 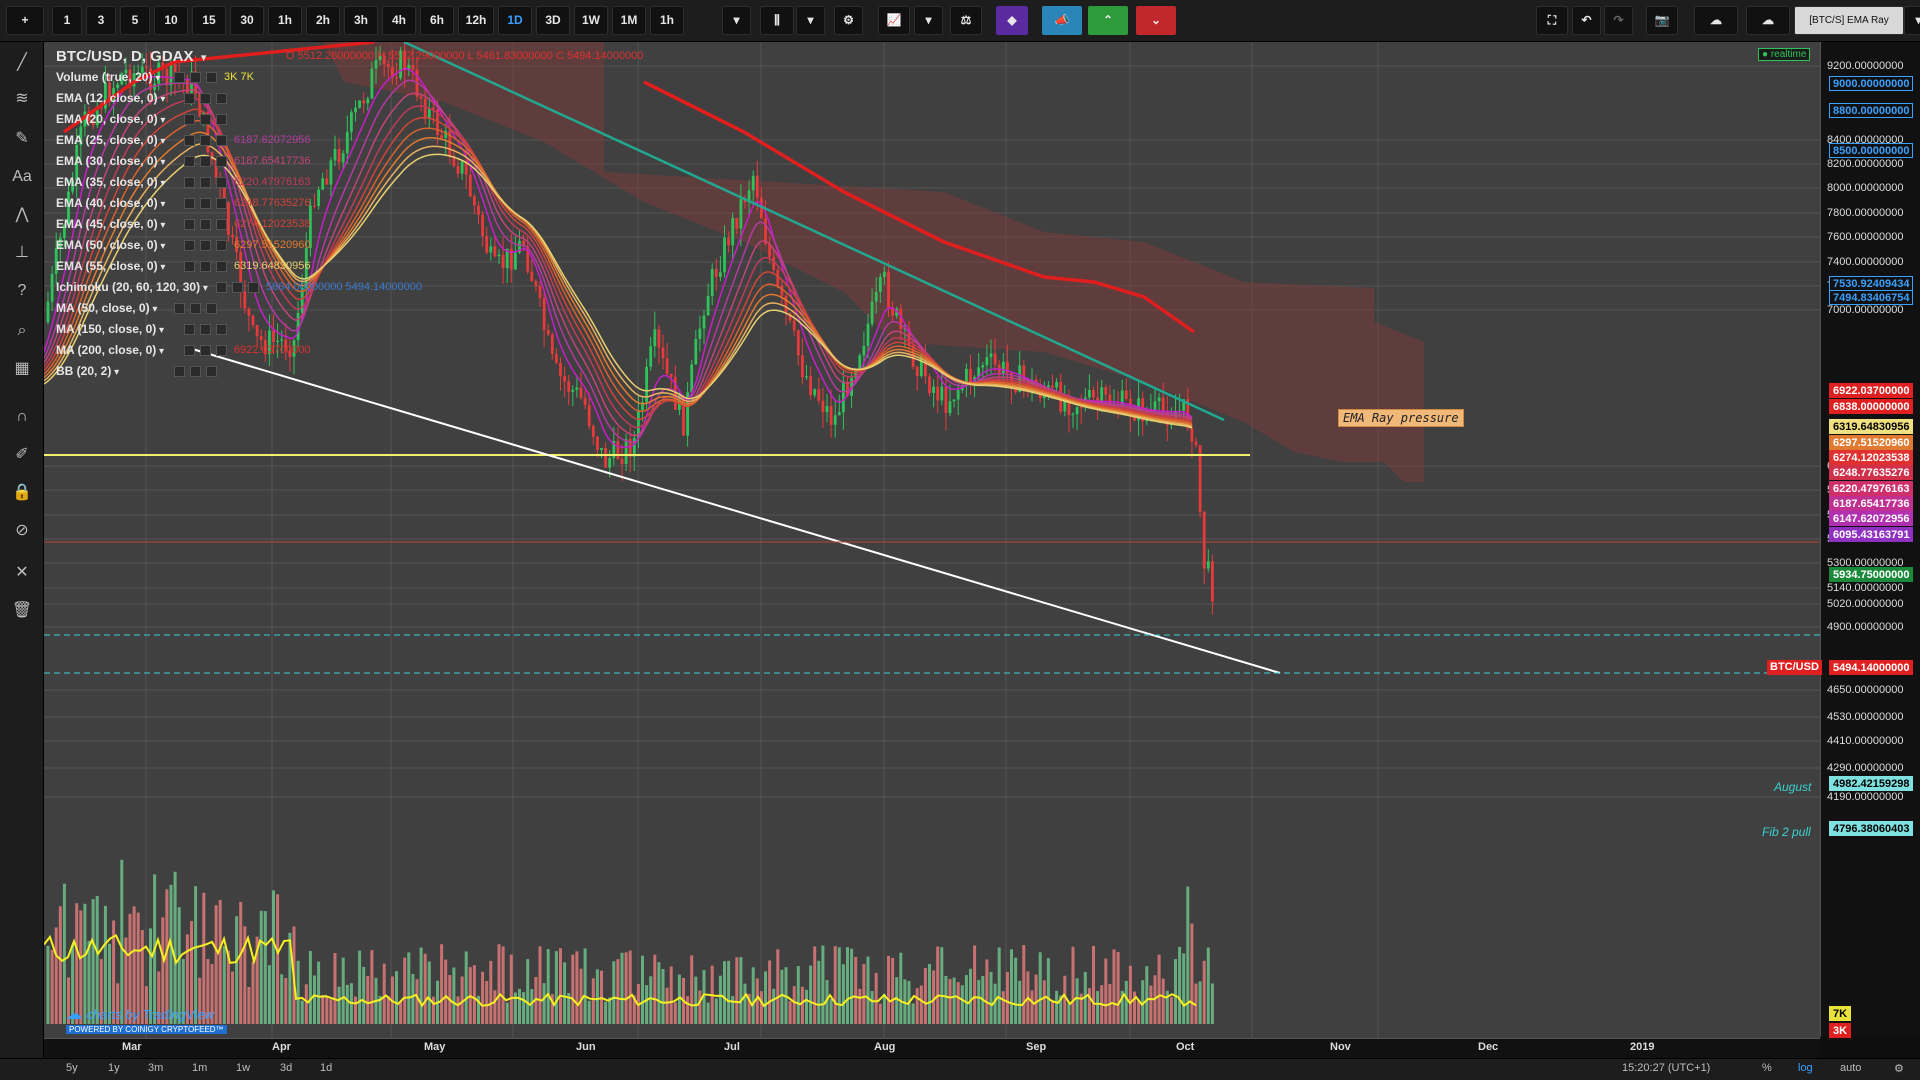 I want to click on legend-study-row: EMA (50, close, 0) ▾ 6297.51520960, so click(x=221, y=245).